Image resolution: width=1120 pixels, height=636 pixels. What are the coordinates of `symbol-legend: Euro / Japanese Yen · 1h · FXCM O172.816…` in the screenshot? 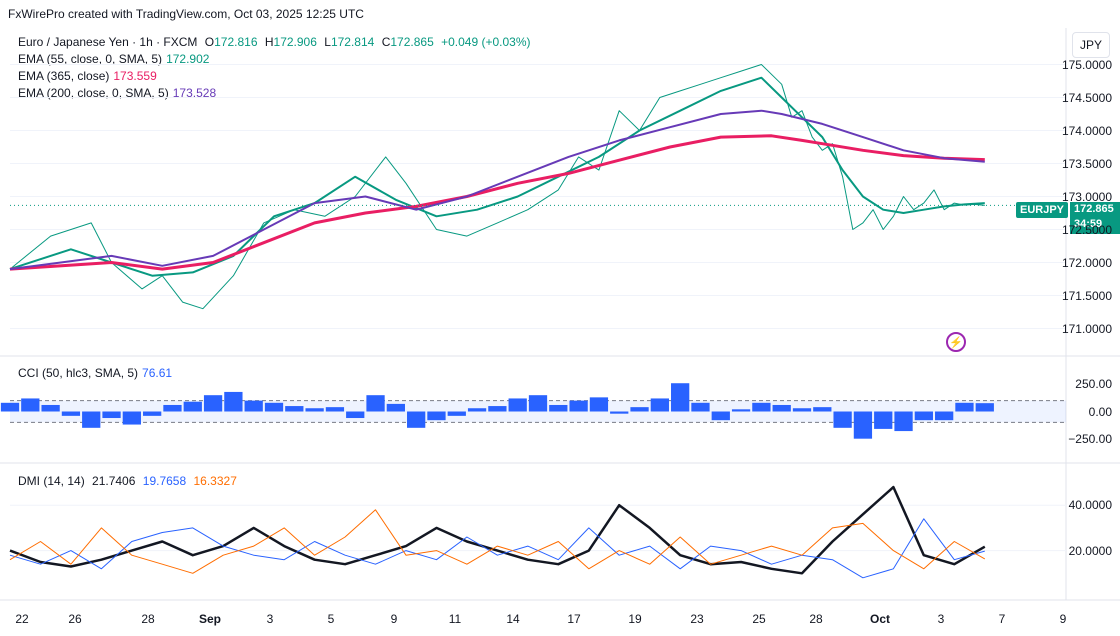 It's located at (276, 42).